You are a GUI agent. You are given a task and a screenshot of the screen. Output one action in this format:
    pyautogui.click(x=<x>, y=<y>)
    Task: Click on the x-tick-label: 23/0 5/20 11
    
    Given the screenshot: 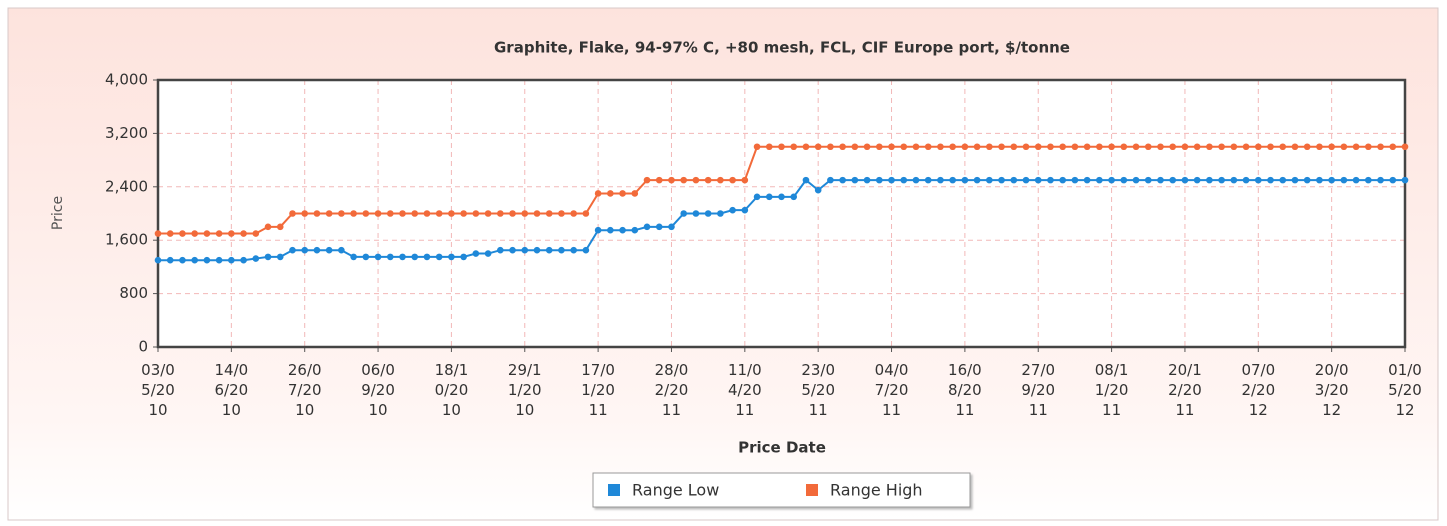 What is the action you would take?
    pyautogui.click(x=818, y=390)
    